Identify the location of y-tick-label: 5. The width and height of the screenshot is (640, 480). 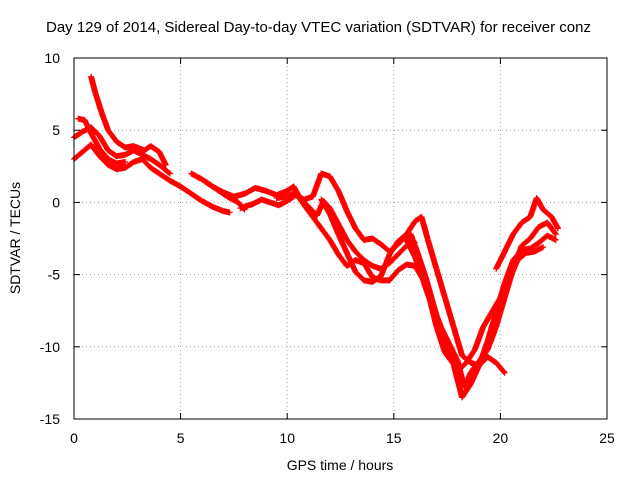
(56, 130).